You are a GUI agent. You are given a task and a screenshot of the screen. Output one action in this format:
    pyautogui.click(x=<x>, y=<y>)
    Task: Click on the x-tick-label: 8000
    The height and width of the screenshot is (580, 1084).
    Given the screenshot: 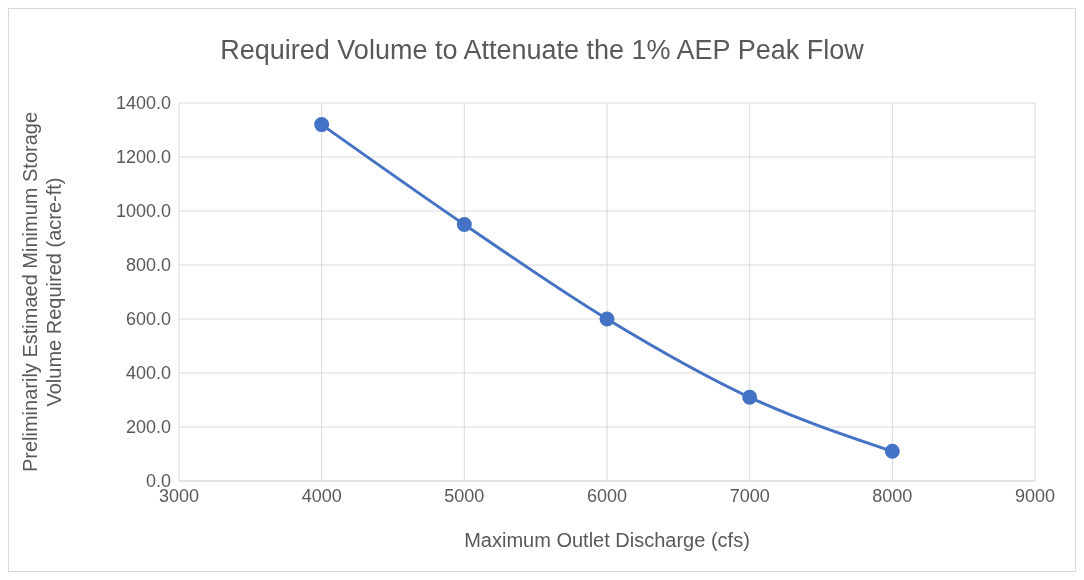 What is the action you would take?
    pyautogui.click(x=892, y=495)
    